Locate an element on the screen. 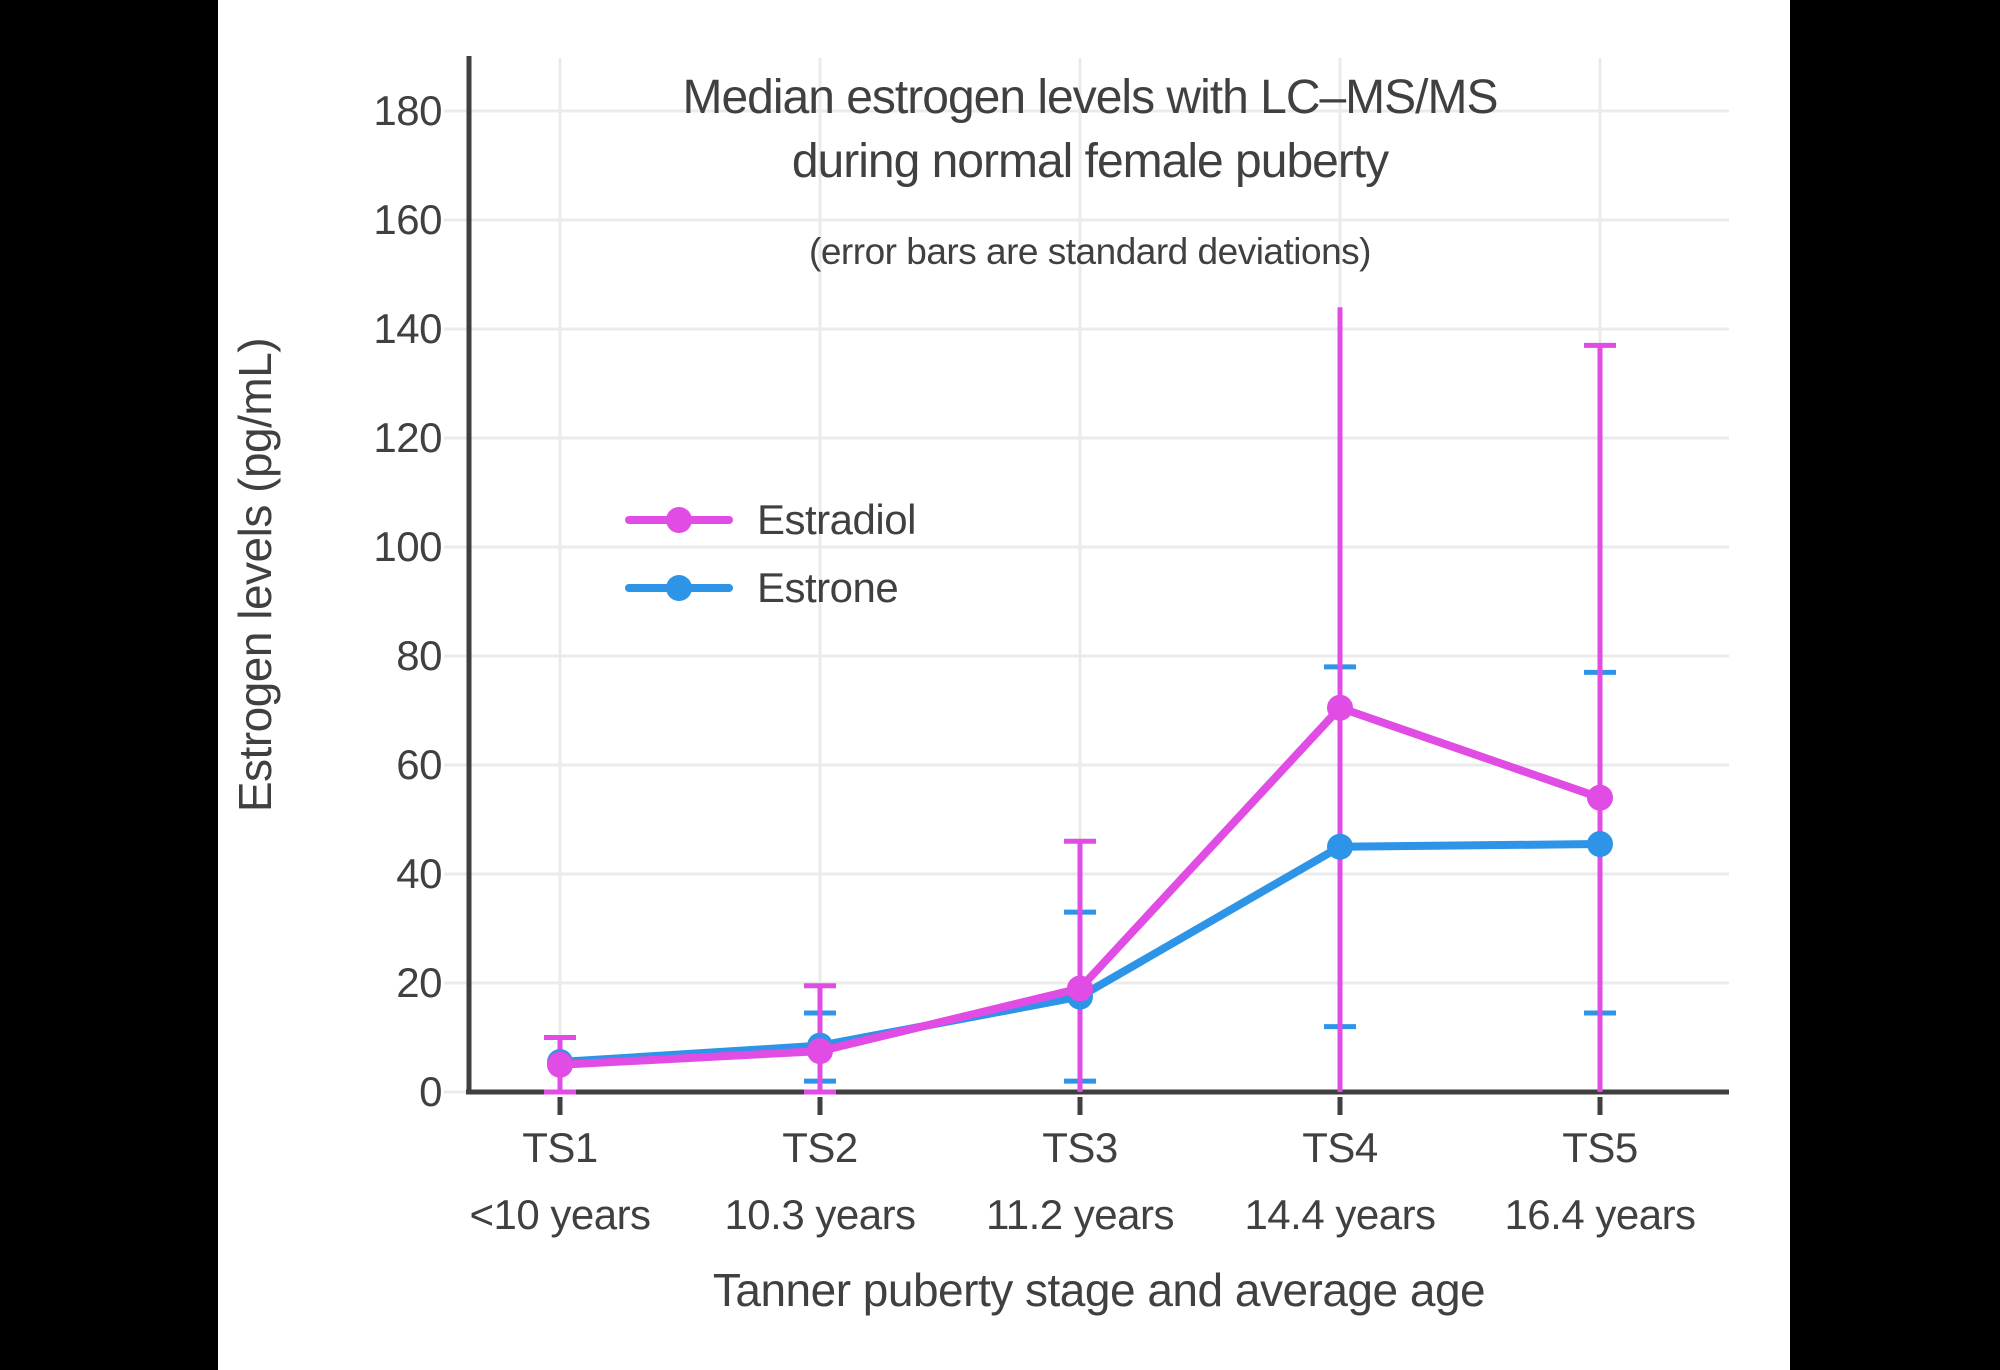 The image size is (2000, 1370). legend-item-estrone: Estrone is located at coordinates (770, 588).